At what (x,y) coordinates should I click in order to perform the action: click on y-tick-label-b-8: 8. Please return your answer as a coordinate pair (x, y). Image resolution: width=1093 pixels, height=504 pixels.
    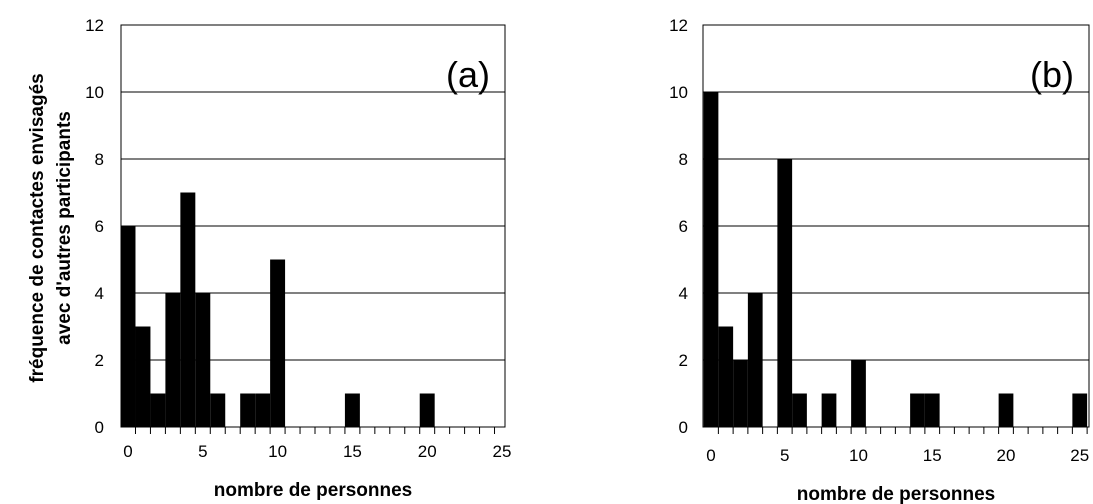
    Looking at the image, I should click on (683, 159).